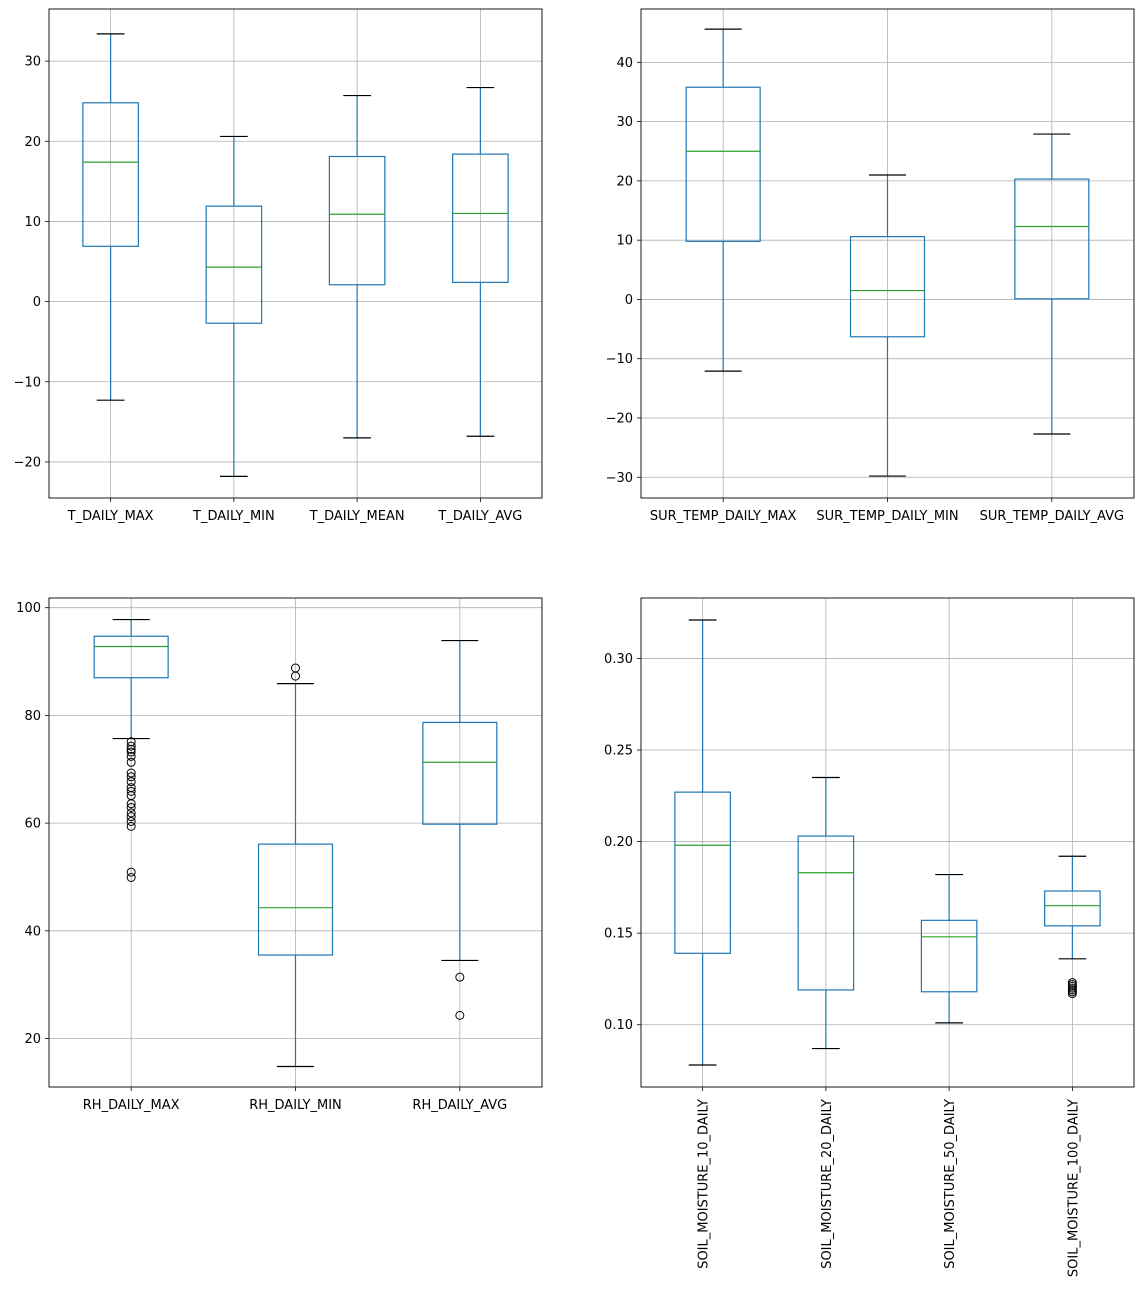 This screenshot has width=1144, height=1297. I want to click on box-rh-daily-min, so click(295, 865).